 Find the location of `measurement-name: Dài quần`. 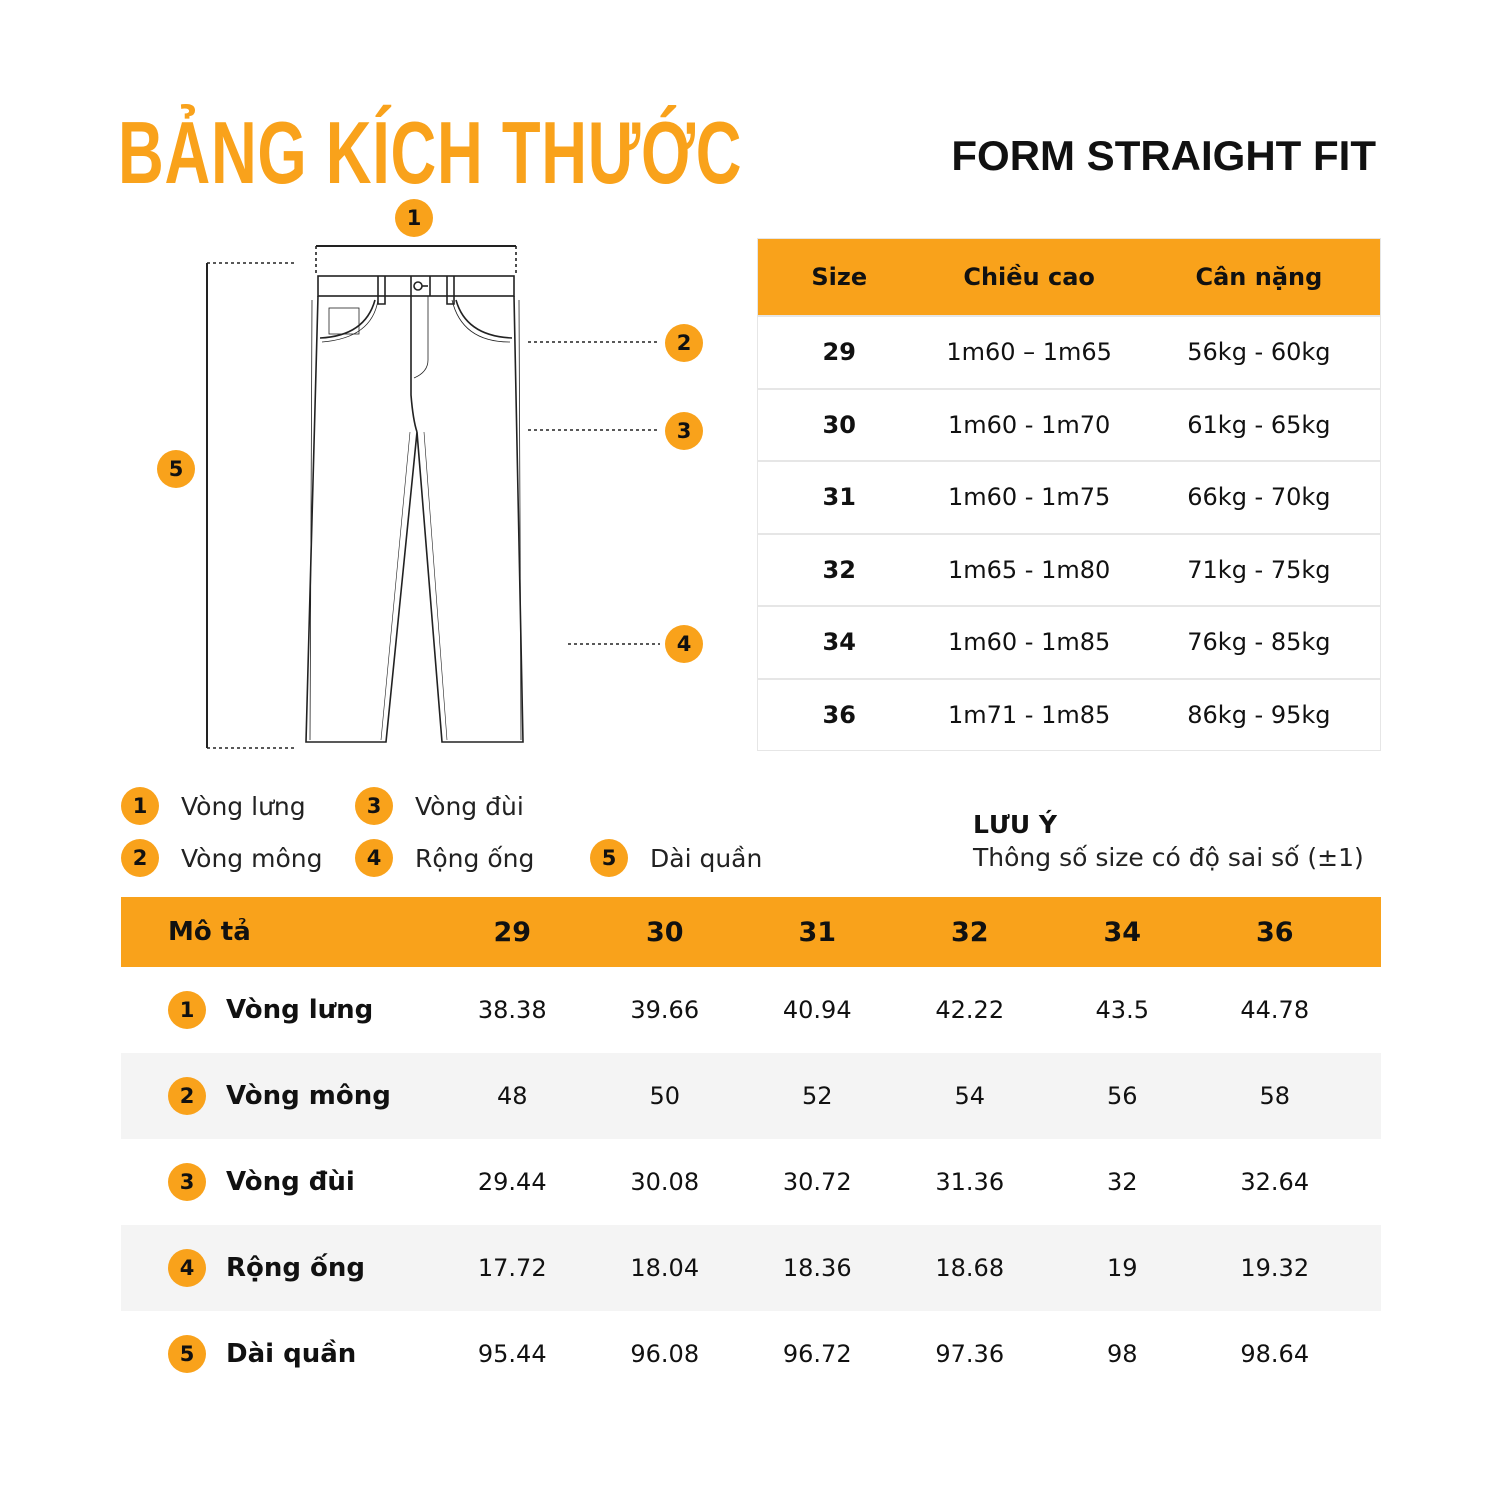

measurement-name: Dài quần is located at coordinates (291, 1354).